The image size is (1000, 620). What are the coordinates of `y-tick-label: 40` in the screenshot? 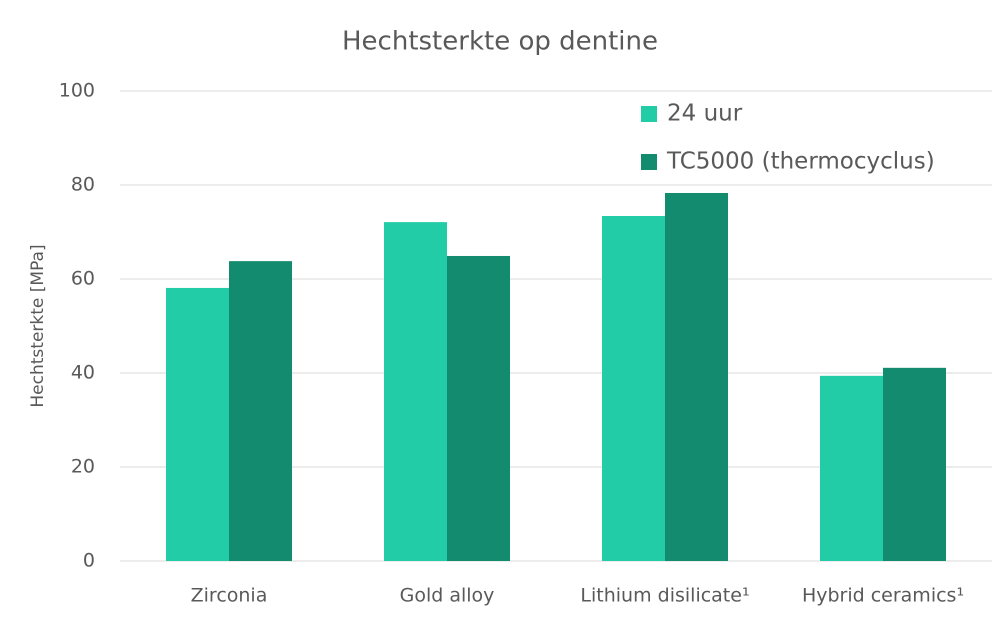 It's located at (83, 373).